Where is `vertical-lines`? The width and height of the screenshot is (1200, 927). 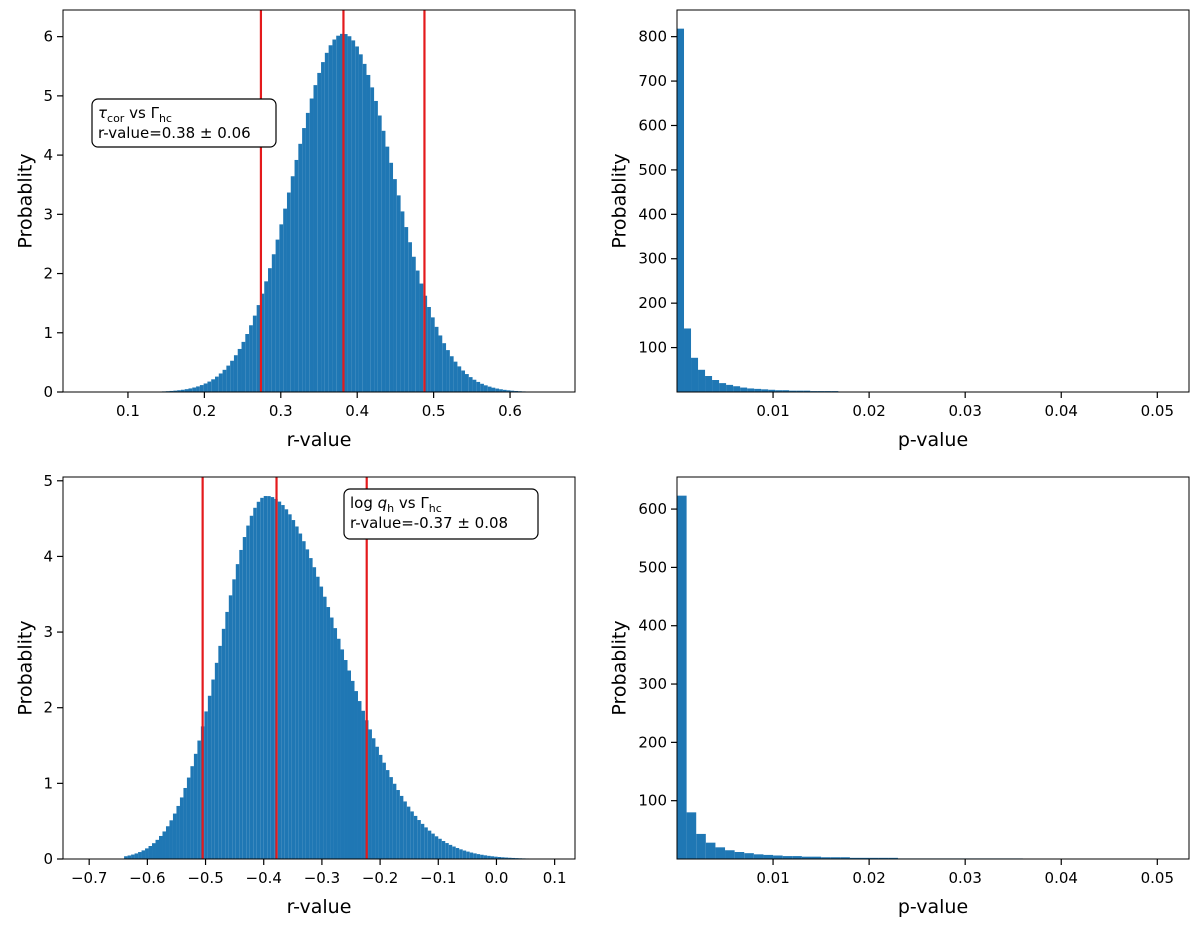 vertical-lines is located at coordinates (284, 668).